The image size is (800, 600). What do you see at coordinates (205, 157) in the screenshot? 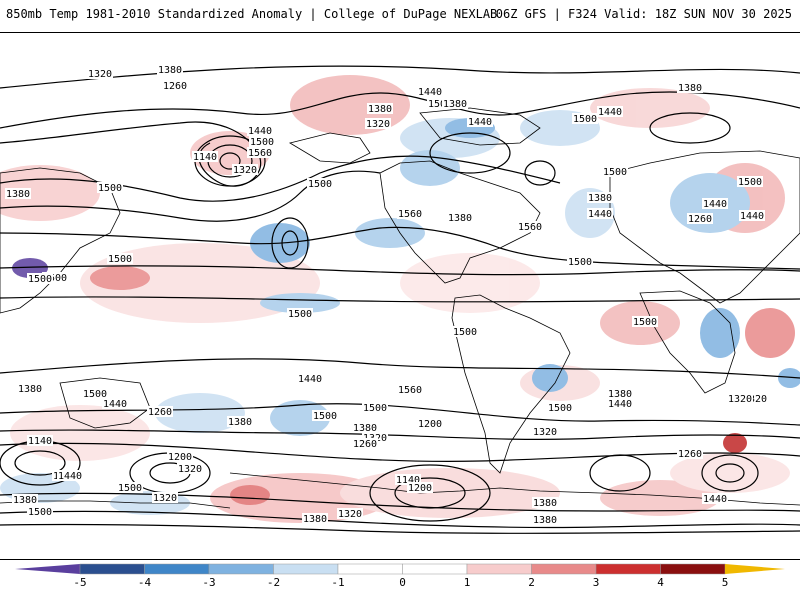
I see `contour-label: 1140` at bounding box center [205, 157].